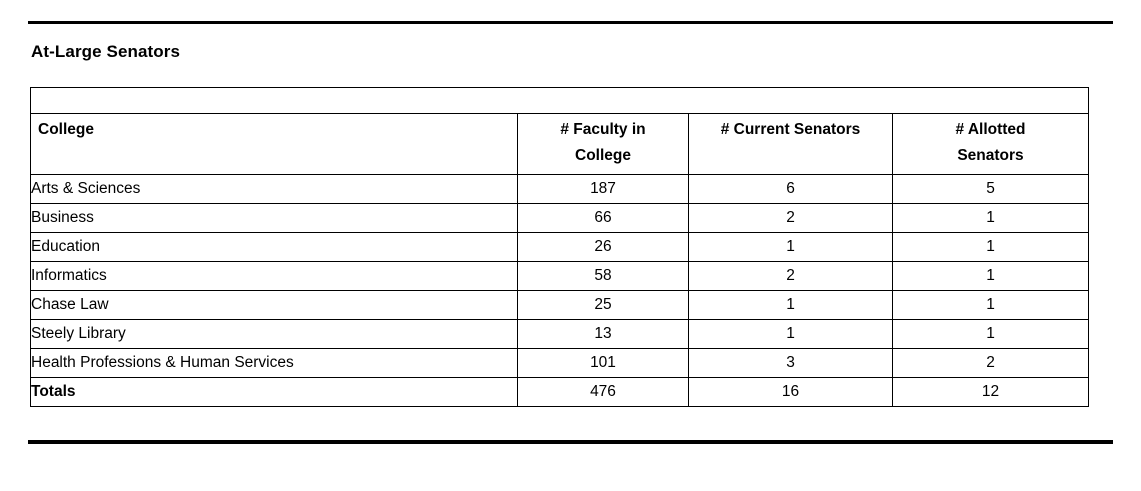  Describe the element at coordinates (990, 392) in the screenshot. I see `totals-allotted-cell: 12` at that location.